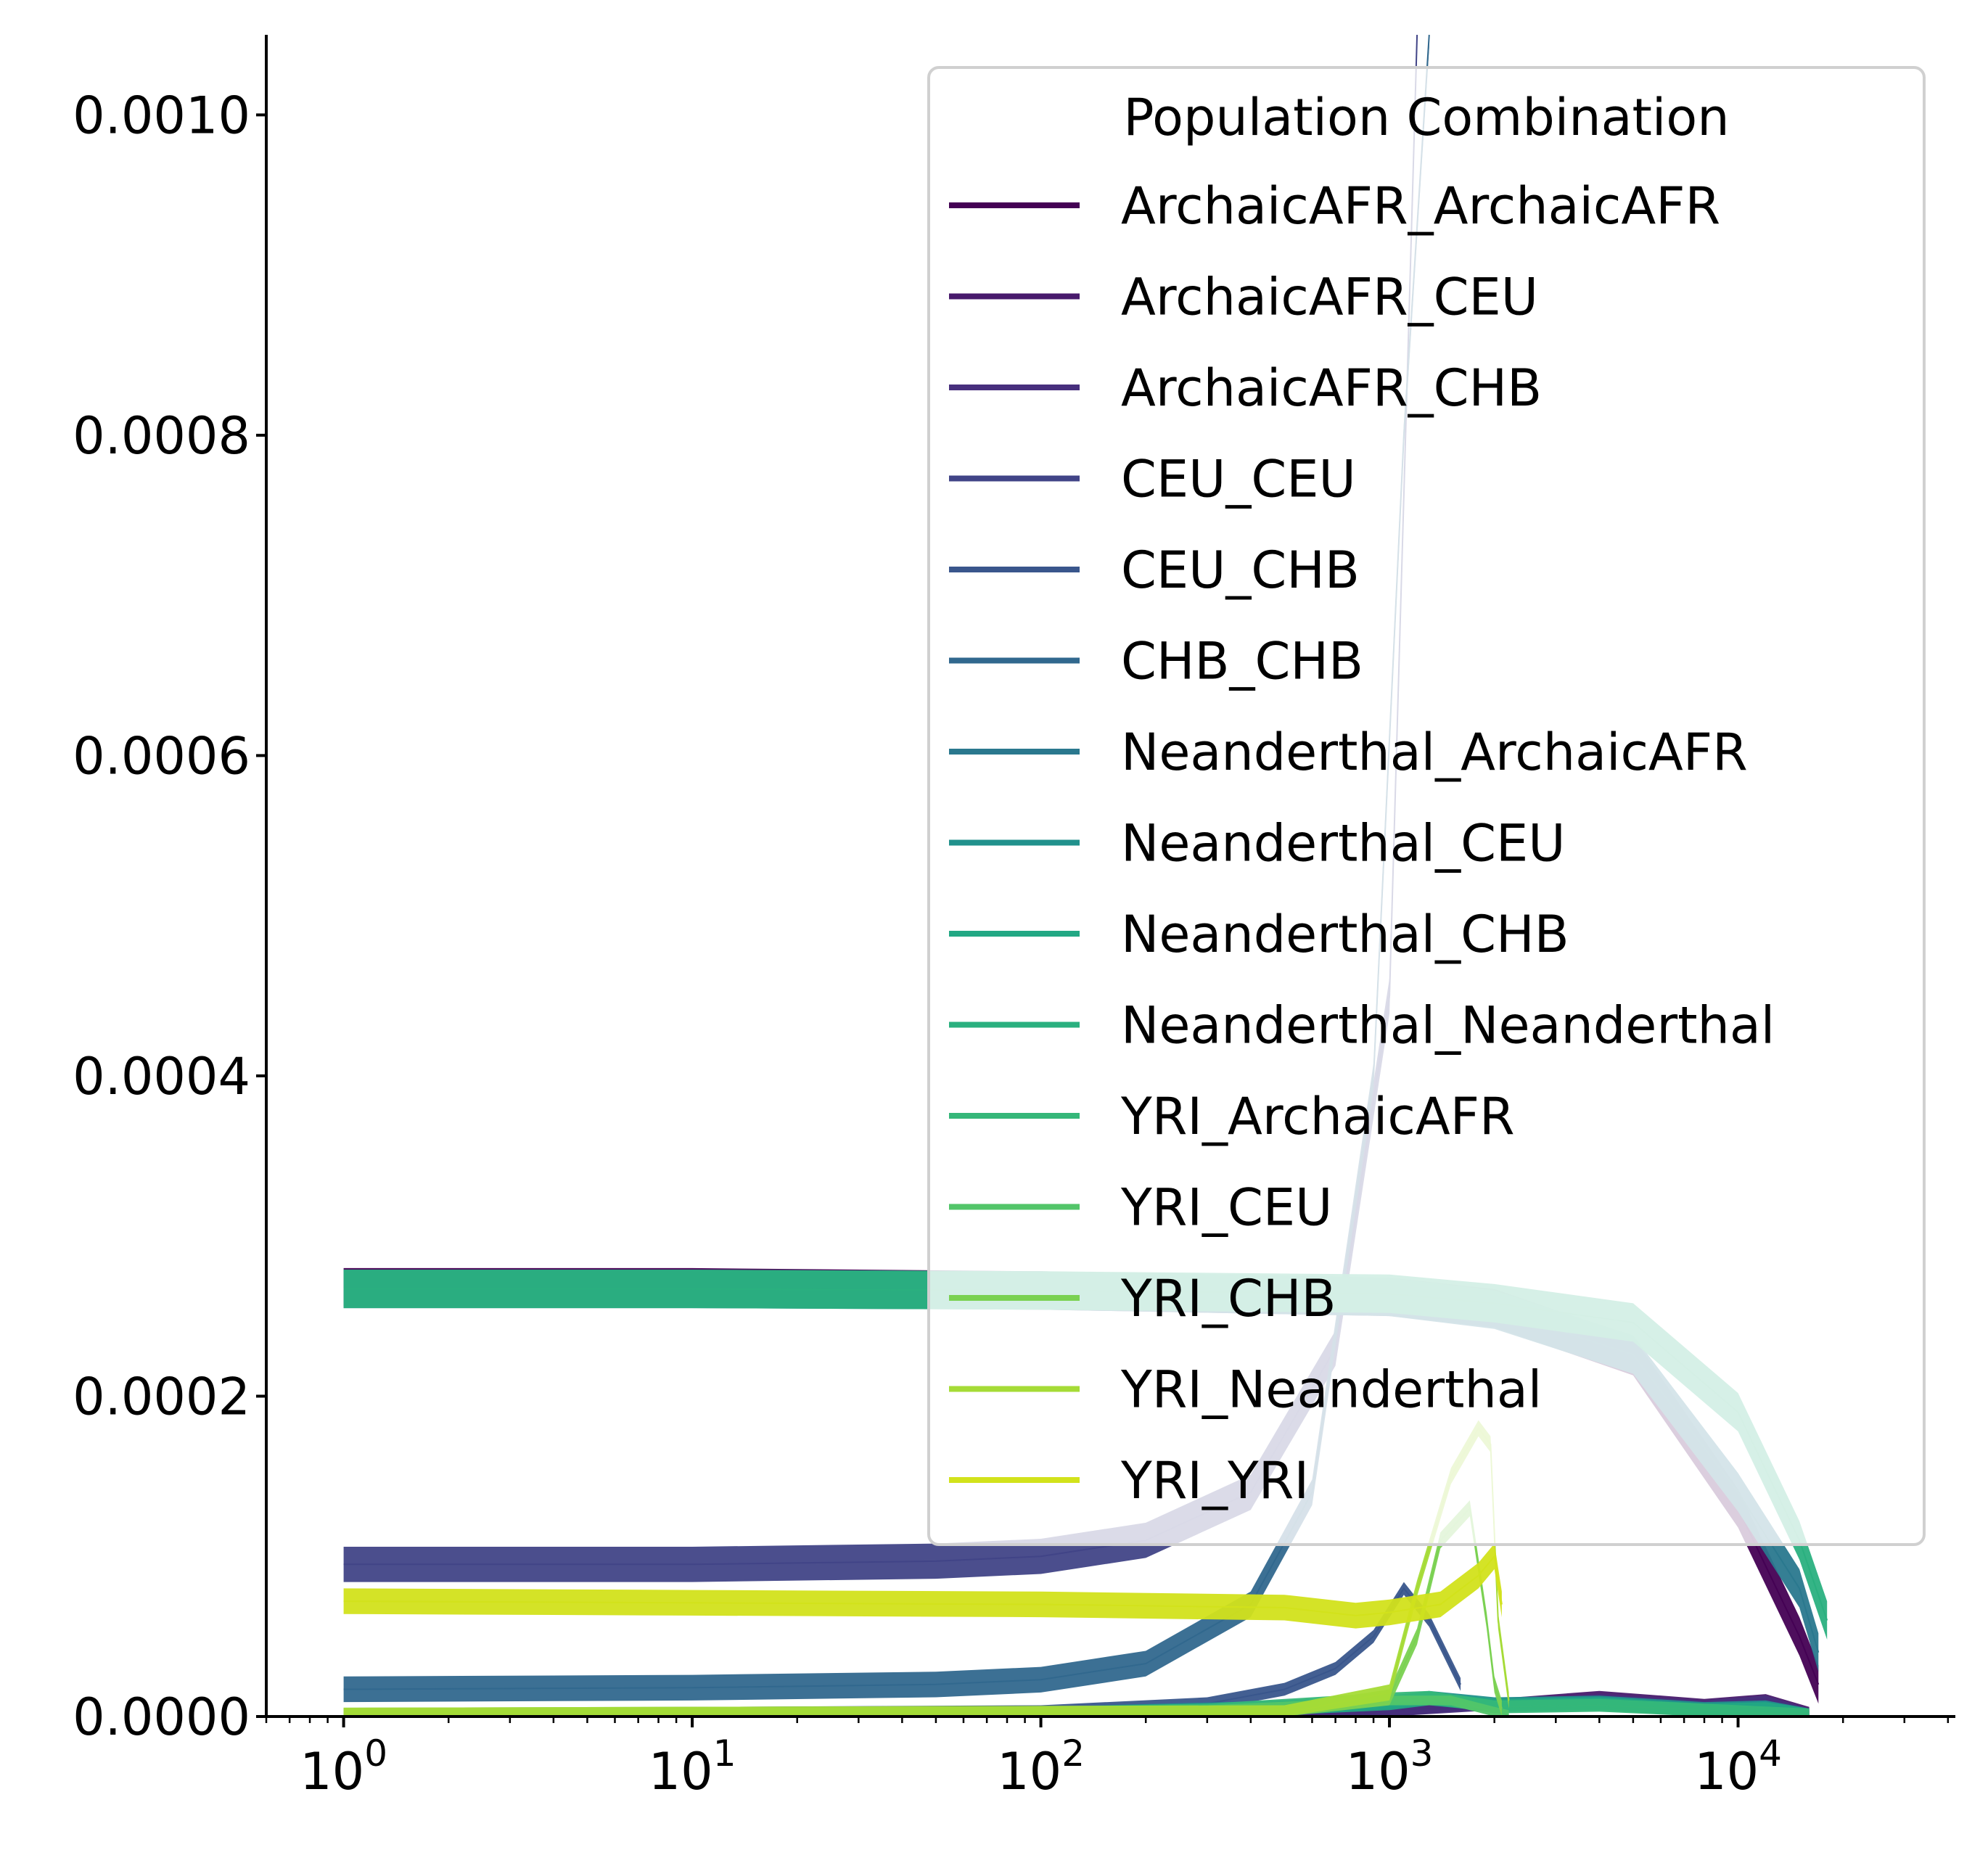  Describe the element at coordinates (161, 115) in the screenshot. I see `y-tick-label: 0.0010` at that location.